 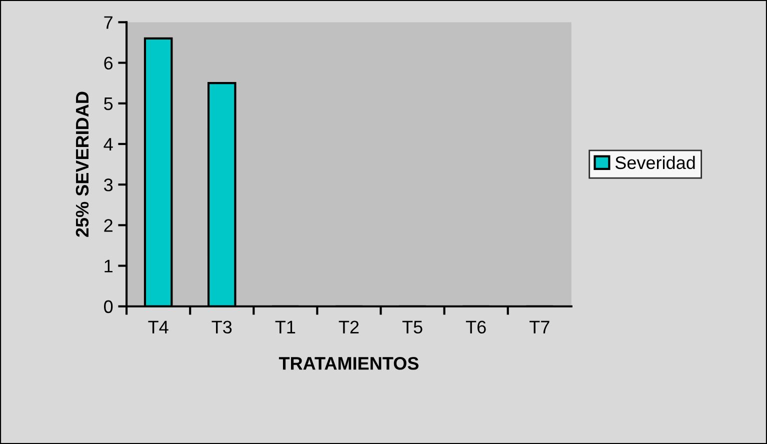 What do you see at coordinates (108, 185) in the screenshot?
I see `y-tick-label: 3` at bounding box center [108, 185].